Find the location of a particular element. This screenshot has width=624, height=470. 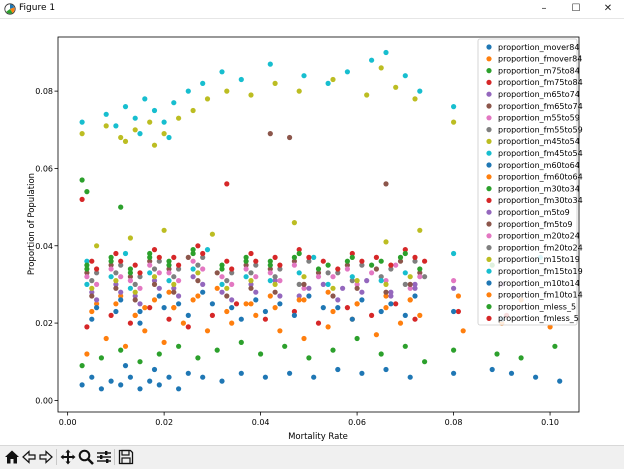

close-button: ✕ is located at coordinates (608, 8).